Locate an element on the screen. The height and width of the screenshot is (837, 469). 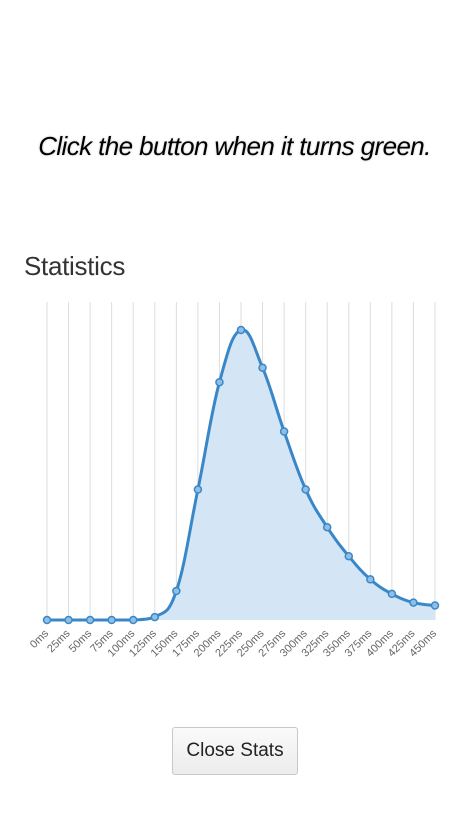
x-tick-label: 350ms is located at coordinates (337, 643).